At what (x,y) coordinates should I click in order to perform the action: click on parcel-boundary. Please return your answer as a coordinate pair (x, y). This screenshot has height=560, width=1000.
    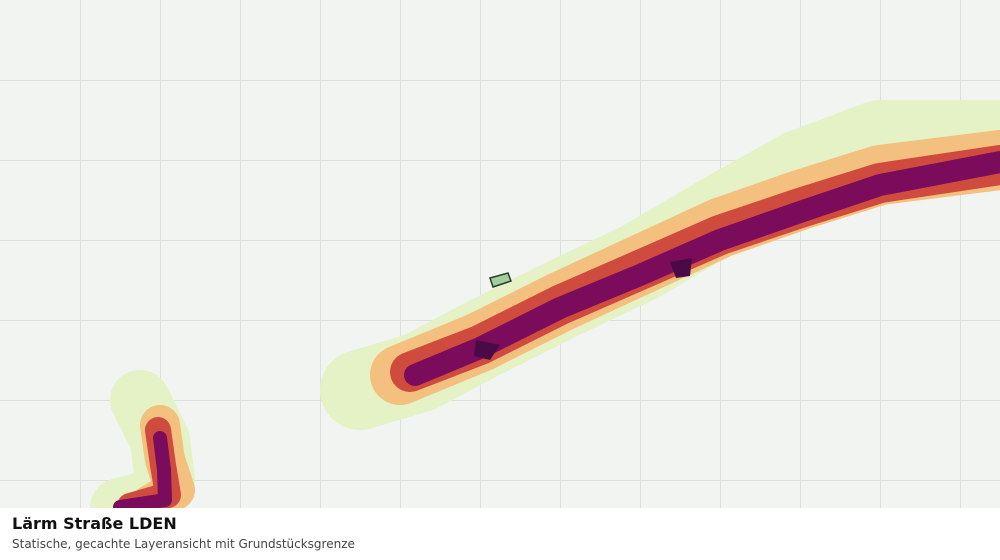
    Looking at the image, I should click on (500, 280).